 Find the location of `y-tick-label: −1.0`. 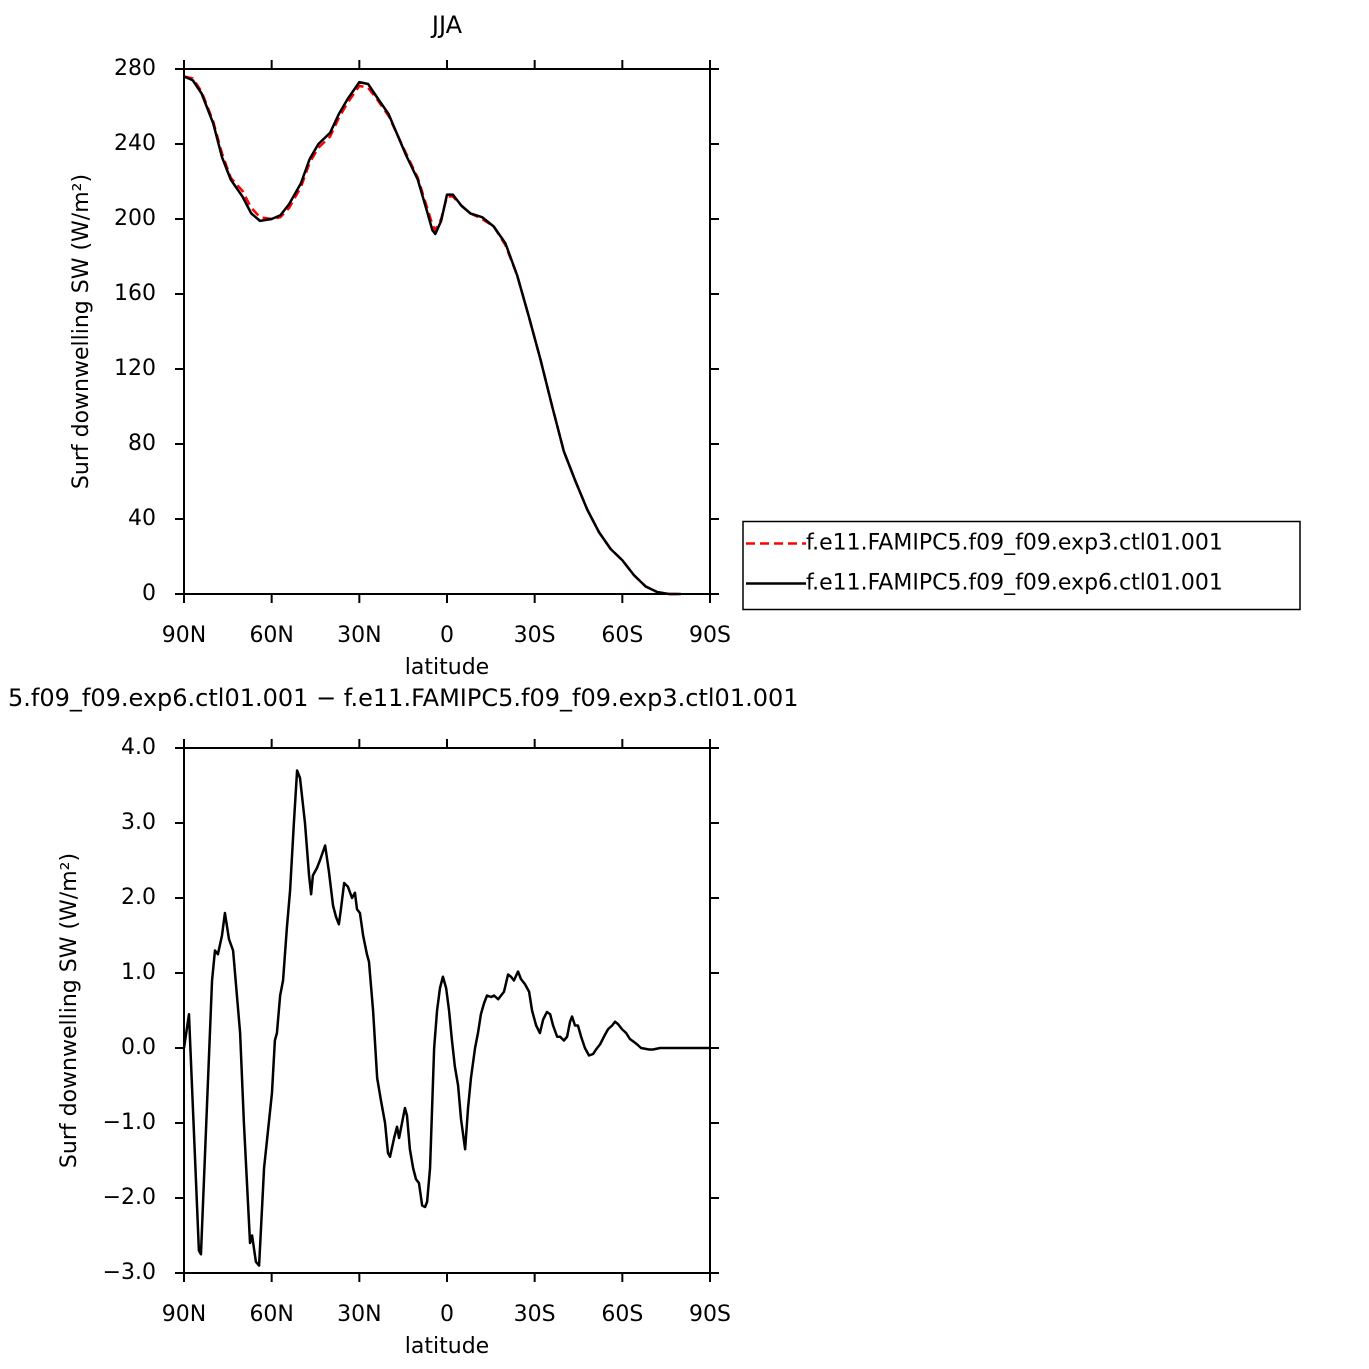

y-tick-label: −1.0 is located at coordinates (129, 1122).